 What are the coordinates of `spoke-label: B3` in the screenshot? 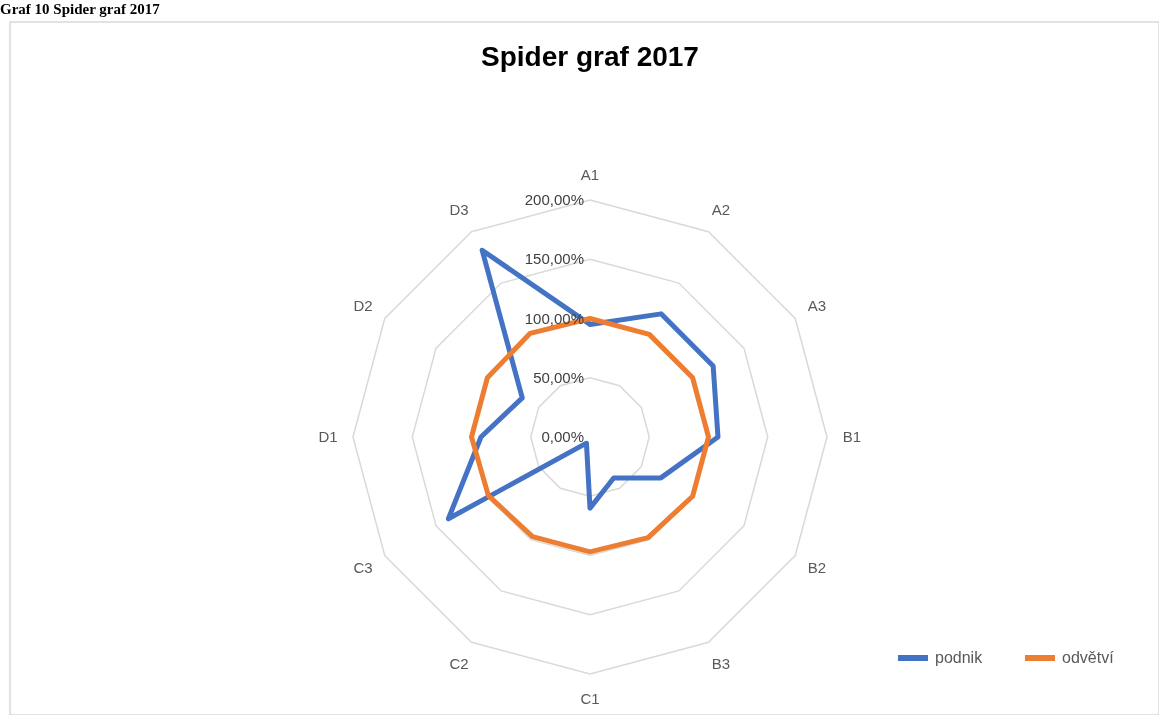 It's located at (721, 663).